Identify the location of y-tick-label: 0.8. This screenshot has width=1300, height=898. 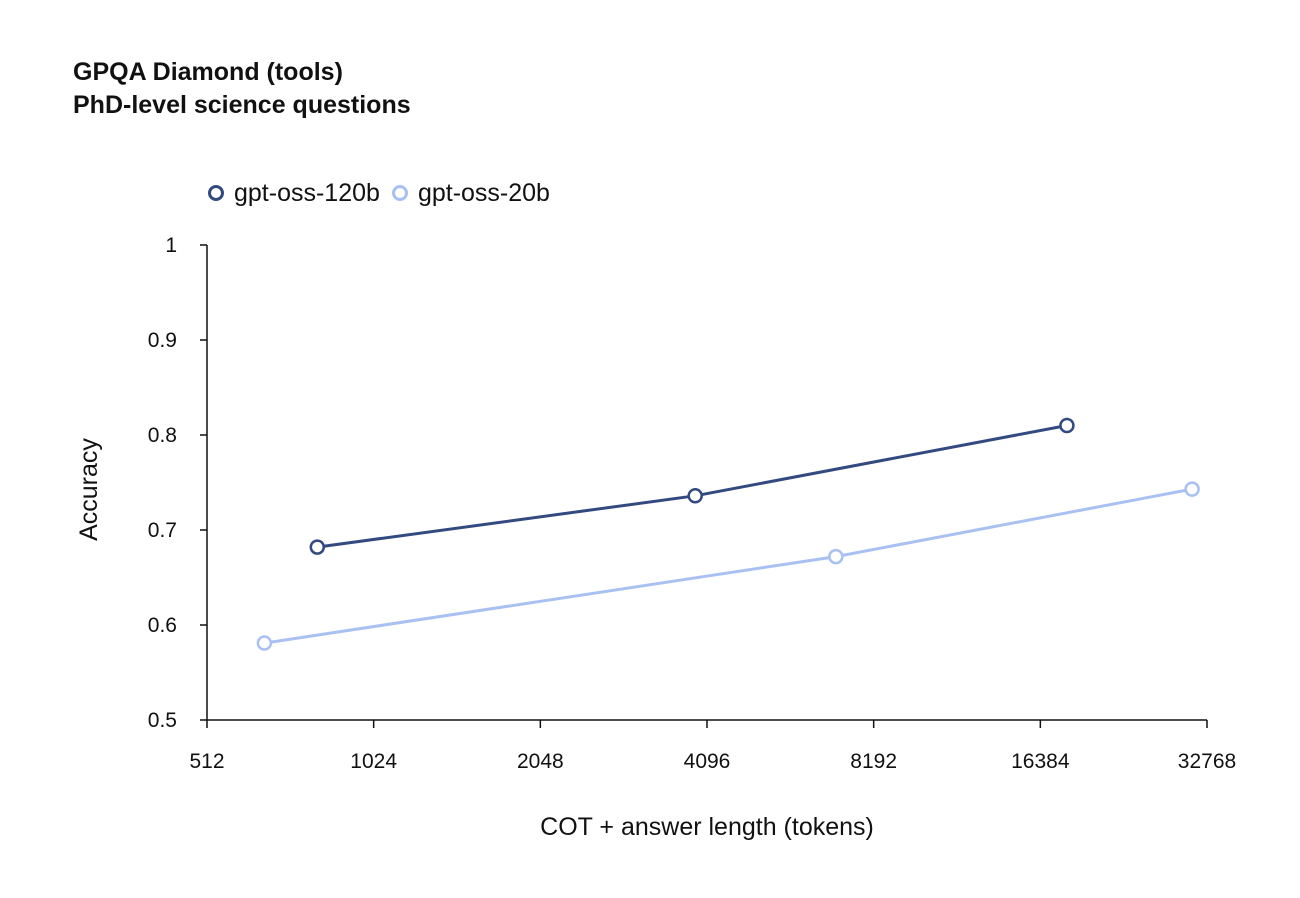
(162, 435).